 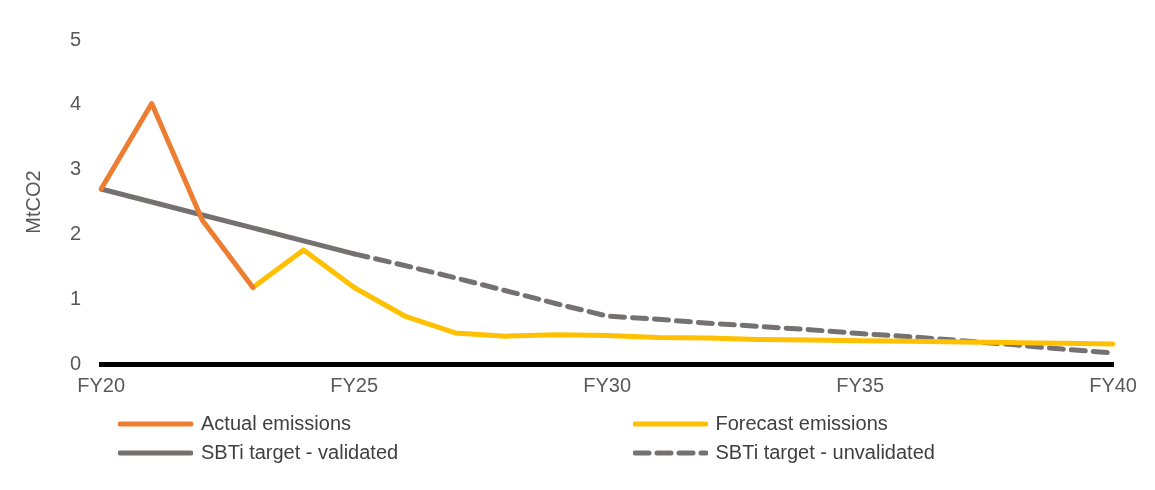 What do you see at coordinates (825, 452) in the screenshot?
I see `legend-label: SBTi target - unvalidated` at bounding box center [825, 452].